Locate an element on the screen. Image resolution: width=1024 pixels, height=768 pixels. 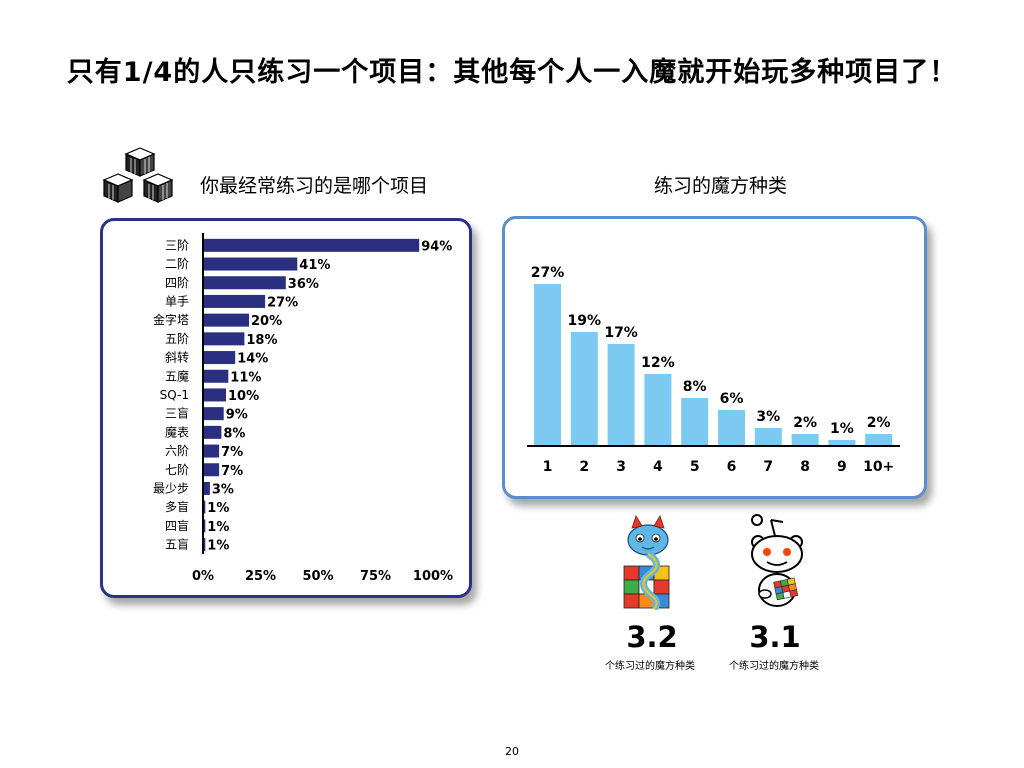
x-tick-label: 0% is located at coordinates (203, 576).